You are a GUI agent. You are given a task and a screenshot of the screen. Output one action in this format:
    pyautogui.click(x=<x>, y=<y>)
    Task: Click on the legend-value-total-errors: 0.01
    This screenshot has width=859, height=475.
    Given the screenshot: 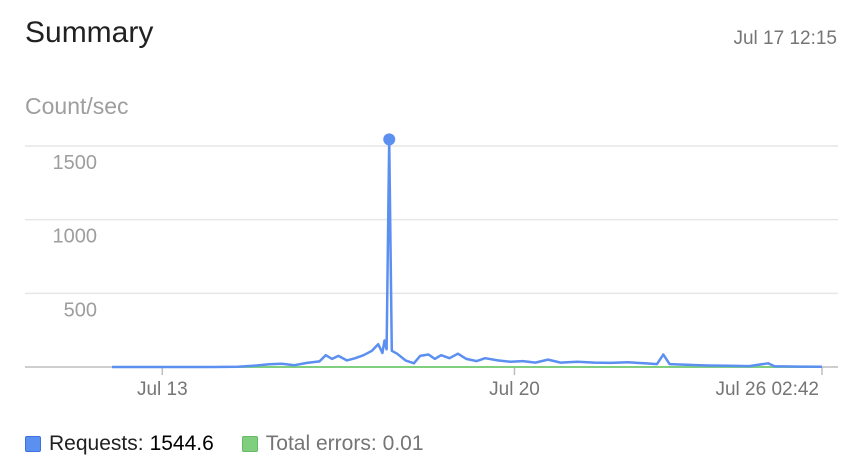 What is the action you would take?
    pyautogui.click(x=403, y=443)
    